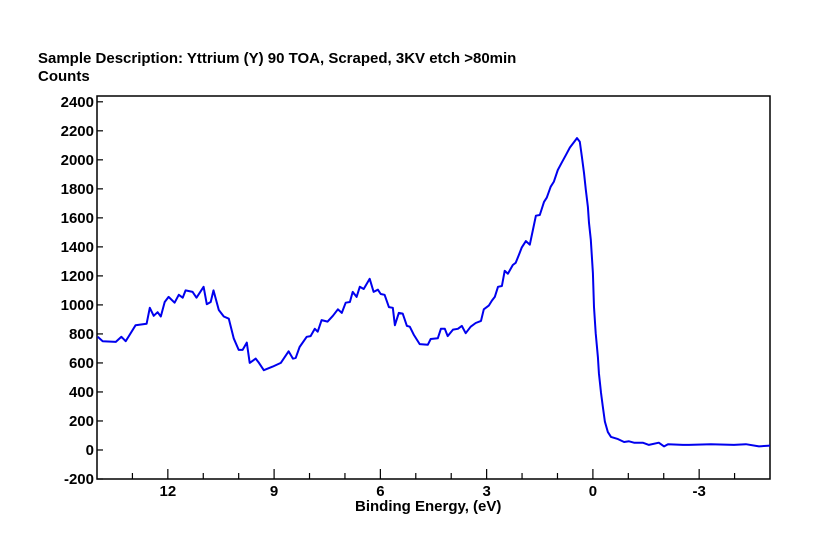  I want to click on x-tick-label: 0, so click(593, 491).